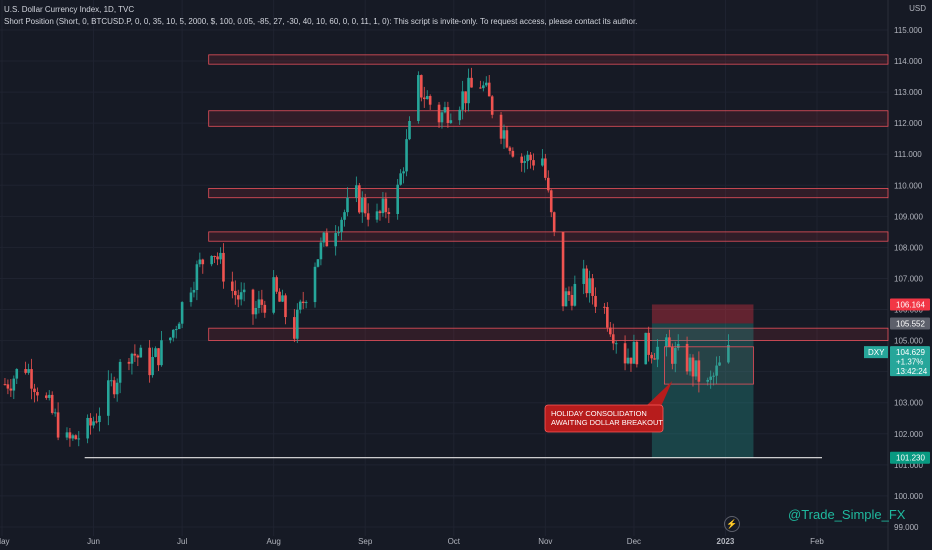  What do you see at coordinates (659, 395) in the screenshot?
I see `callout-pointer` at bounding box center [659, 395].